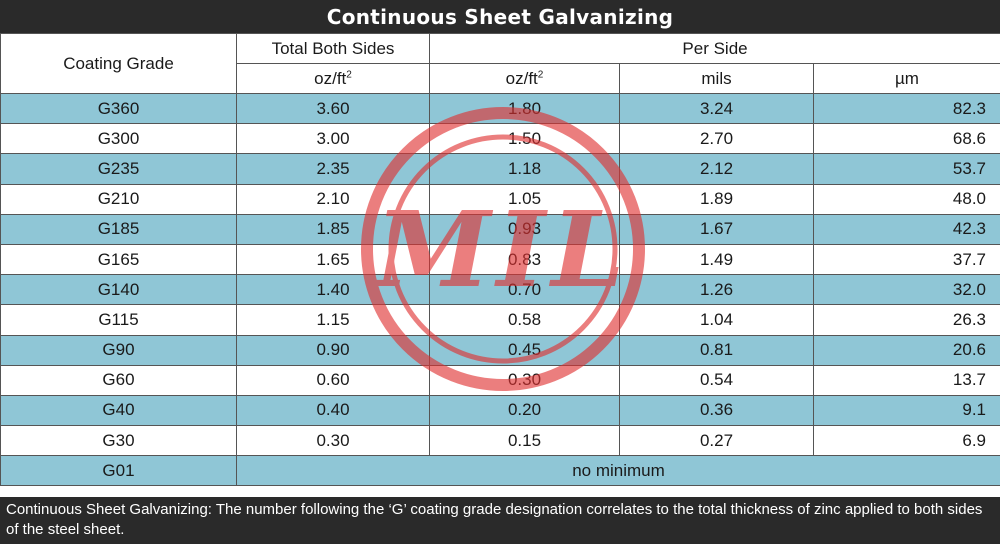 The image size is (1000, 544). I want to click on table-row: G90 0.90 0.45 0.81 20.6, so click(500, 350).